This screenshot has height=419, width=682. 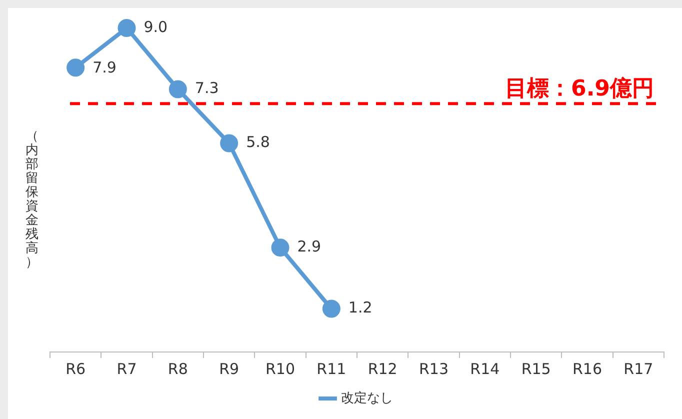 What do you see at coordinates (104, 67) in the screenshot?
I see `data-label: 7.9` at bounding box center [104, 67].